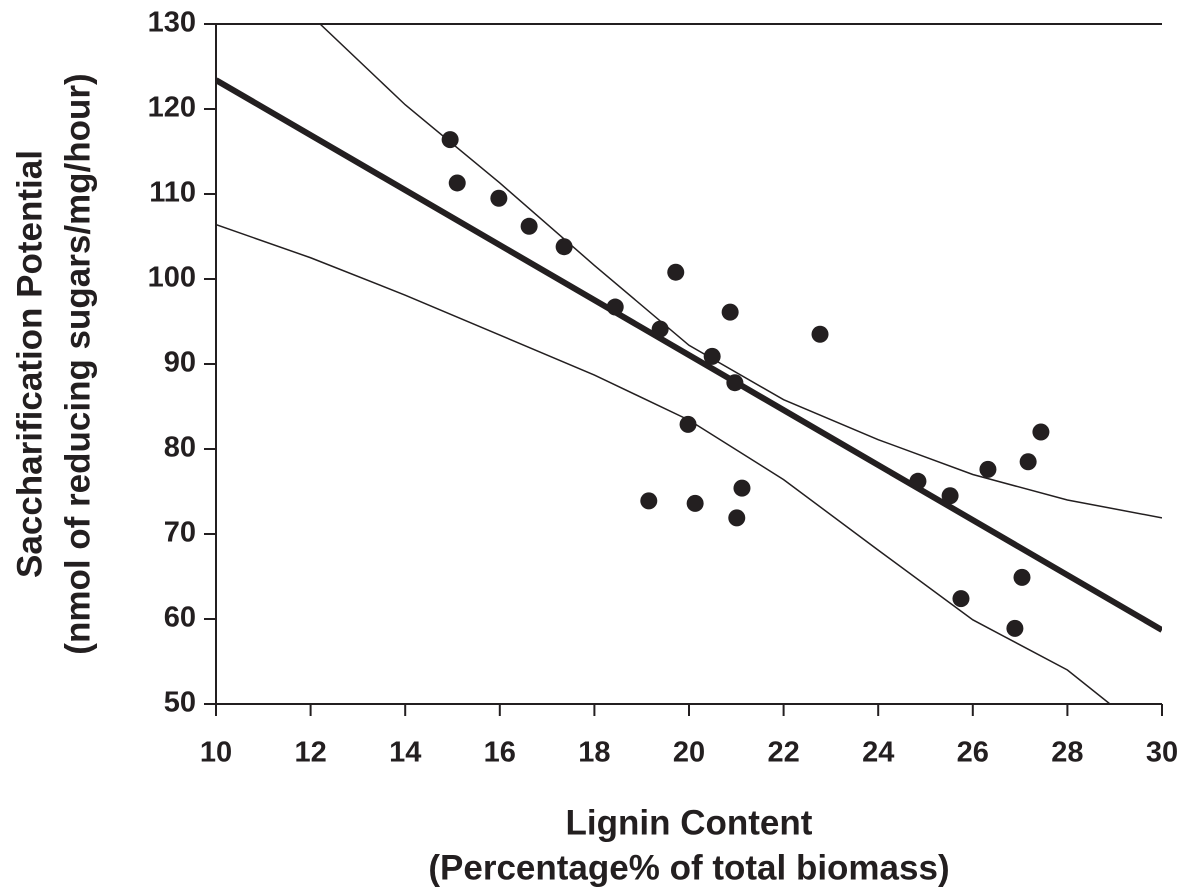  Describe the element at coordinates (1162, 753) in the screenshot. I see `x-tick-label: 30` at that location.